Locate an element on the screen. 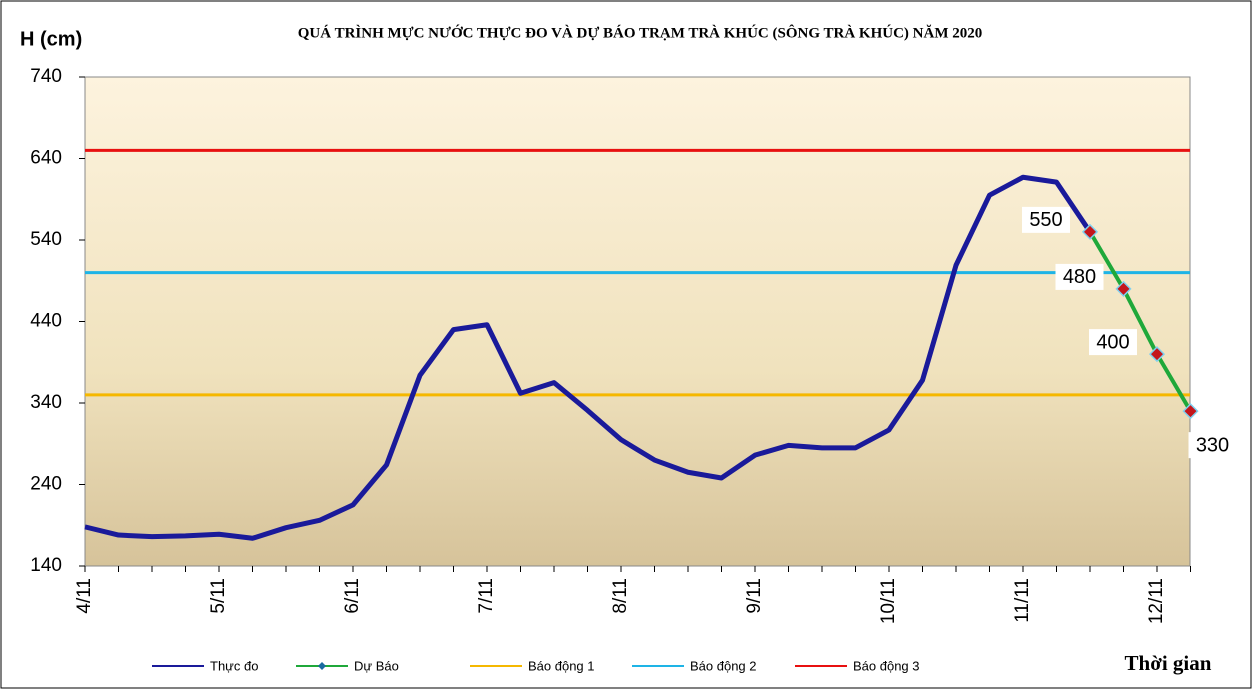 The width and height of the screenshot is (1253, 690). y-tick-label: 240 is located at coordinates (46, 484).